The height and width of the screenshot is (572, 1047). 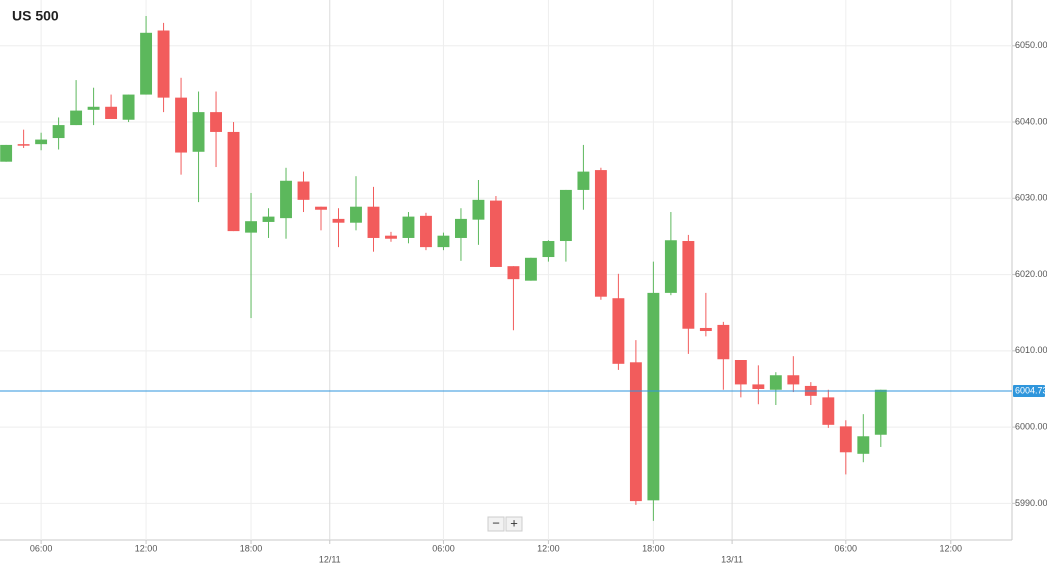 I want to click on y-tick-label: 6010.00, so click(x=1031, y=350).